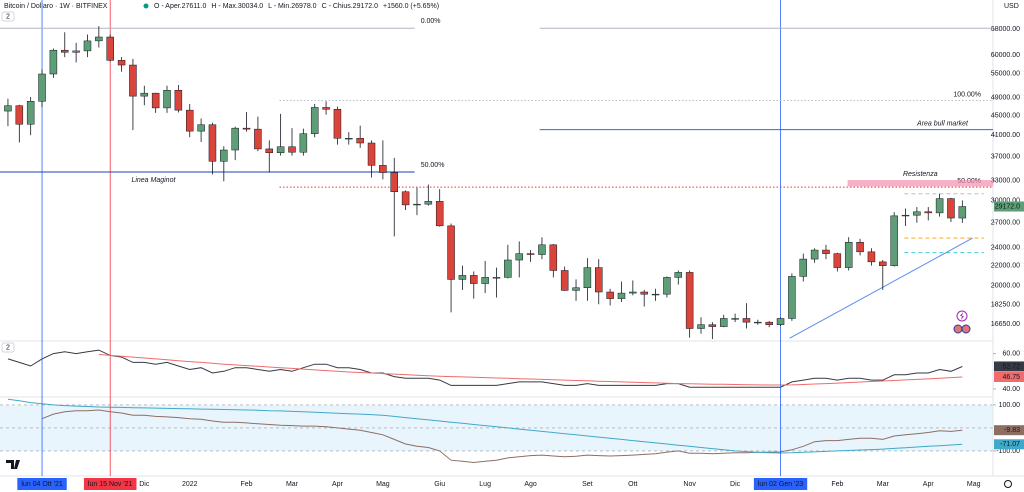 The width and height of the screenshot is (1024, 492). What do you see at coordinates (1005, 73) in the screenshot?
I see `y-tick-label: 55000.00` at bounding box center [1005, 73].